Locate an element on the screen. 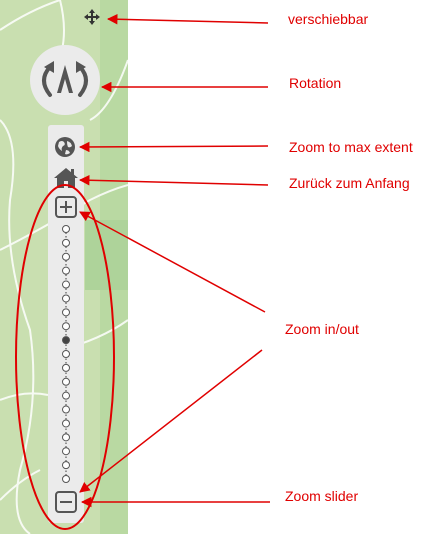 The width and height of the screenshot is (447, 534). rotation-button is located at coordinates (65, 80).